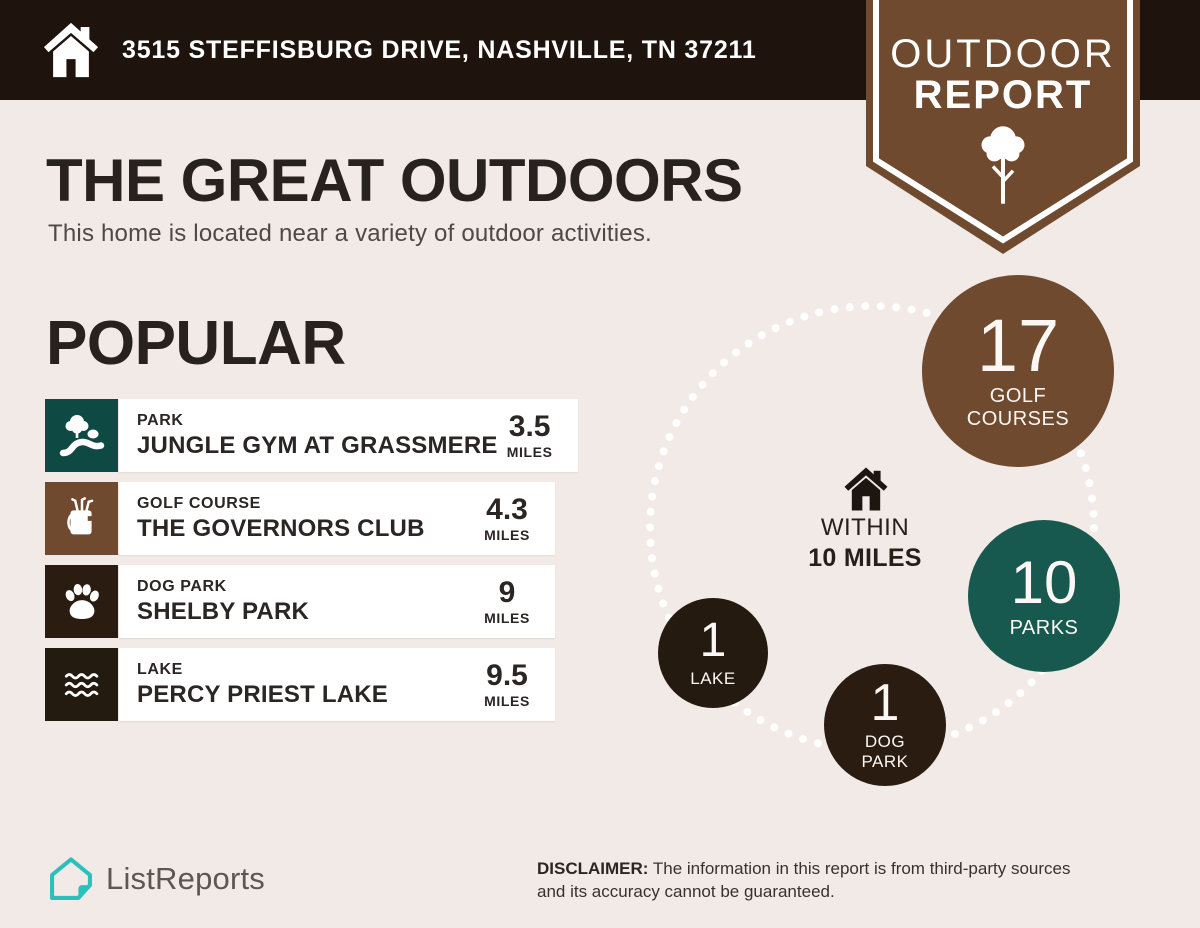  Describe the element at coordinates (1003, 165) in the screenshot. I see `tree-icon` at that location.